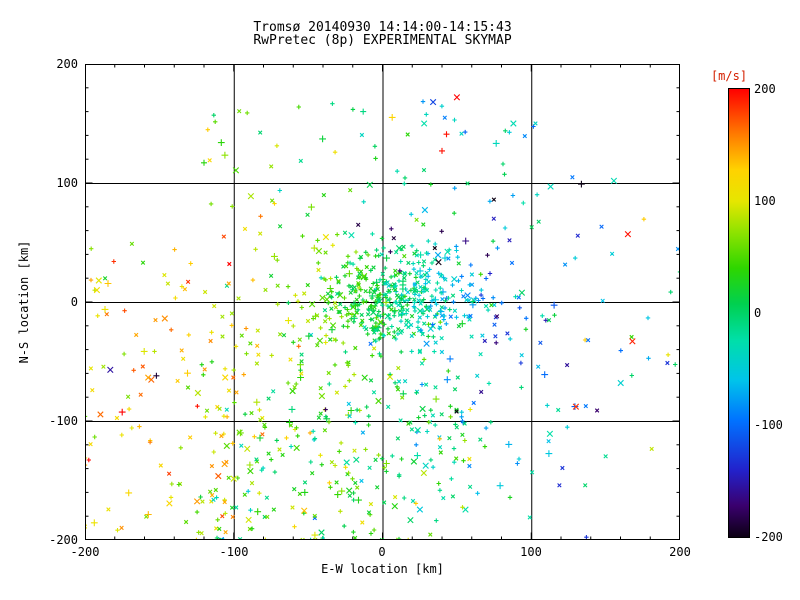 The height and width of the screenshot is (600, 800). I want to click on y-tick-label: -200, so click(63, 540).